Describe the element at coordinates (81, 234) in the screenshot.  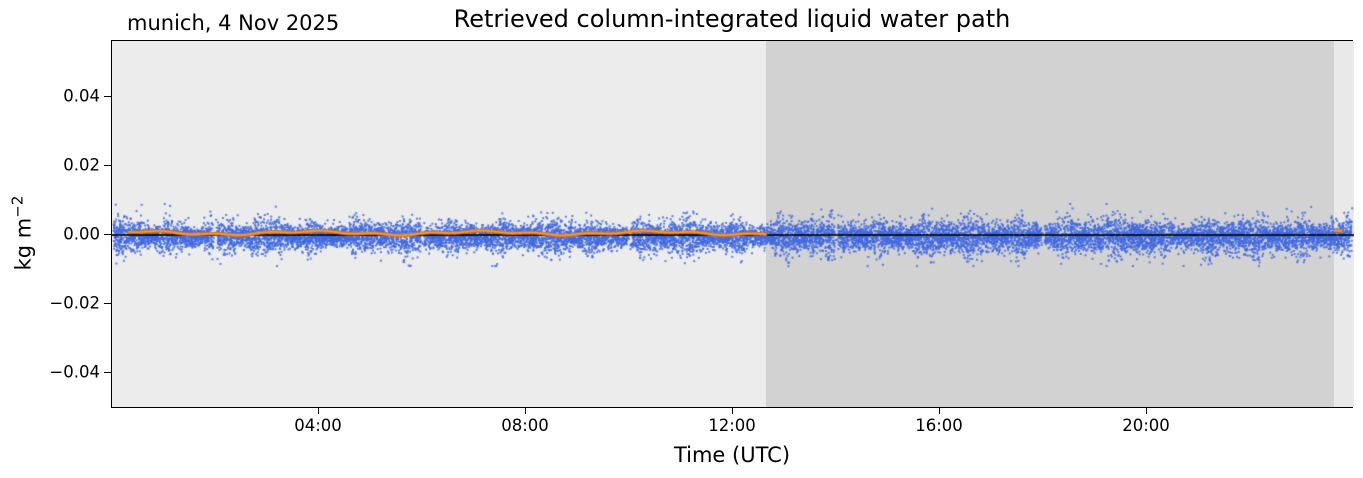
I see `y-tick-label: 0.00` at that location.